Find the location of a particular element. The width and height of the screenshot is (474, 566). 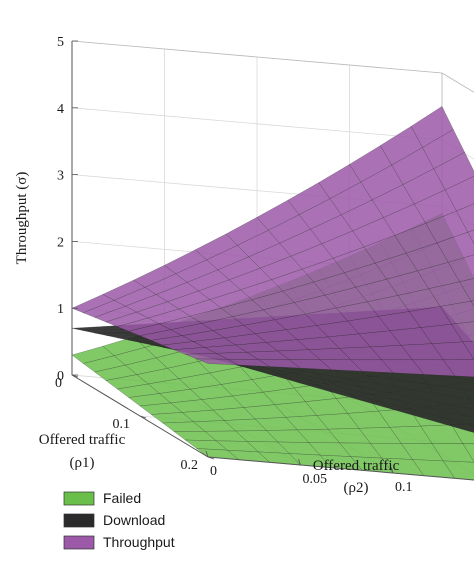

z-tick-label: 2 is located at coordinates (60, 242).